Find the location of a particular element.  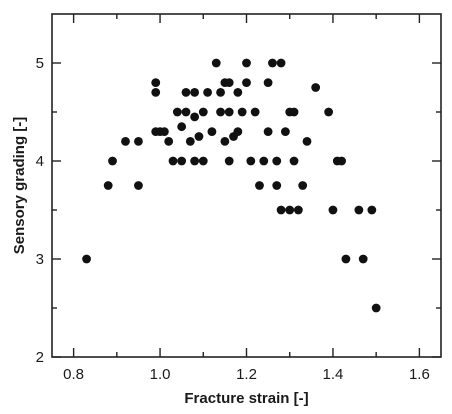

x-axis-label: Fracture strain [-] is located at coordinates (246, 398).